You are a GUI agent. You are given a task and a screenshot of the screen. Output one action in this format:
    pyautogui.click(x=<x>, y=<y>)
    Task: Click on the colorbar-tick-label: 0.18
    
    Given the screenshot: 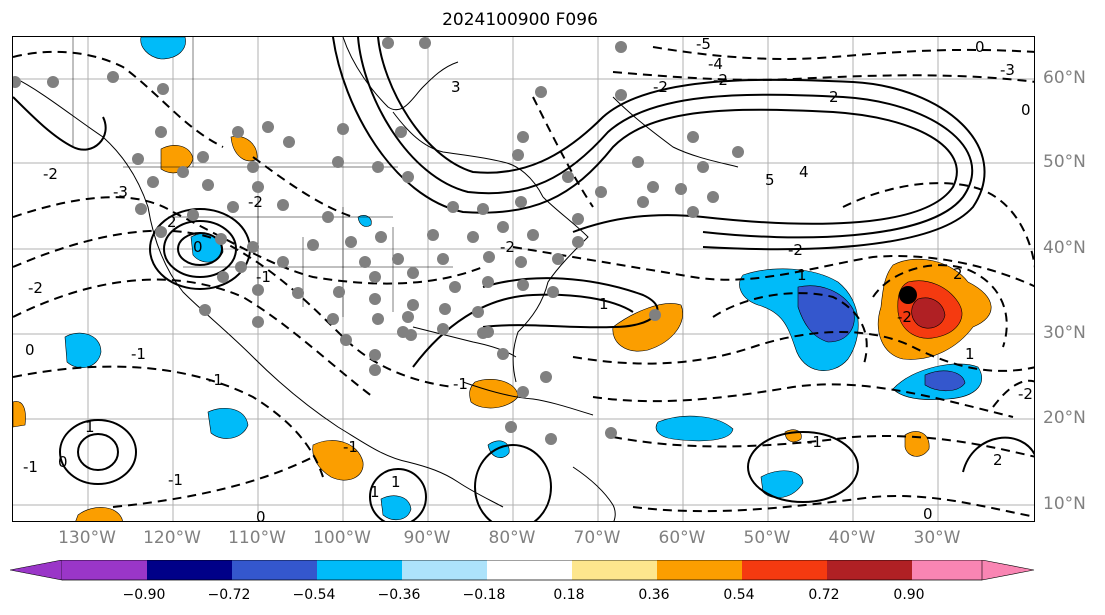 What is the action you would take?
    pyautogui.click(x=569, y=595)
    